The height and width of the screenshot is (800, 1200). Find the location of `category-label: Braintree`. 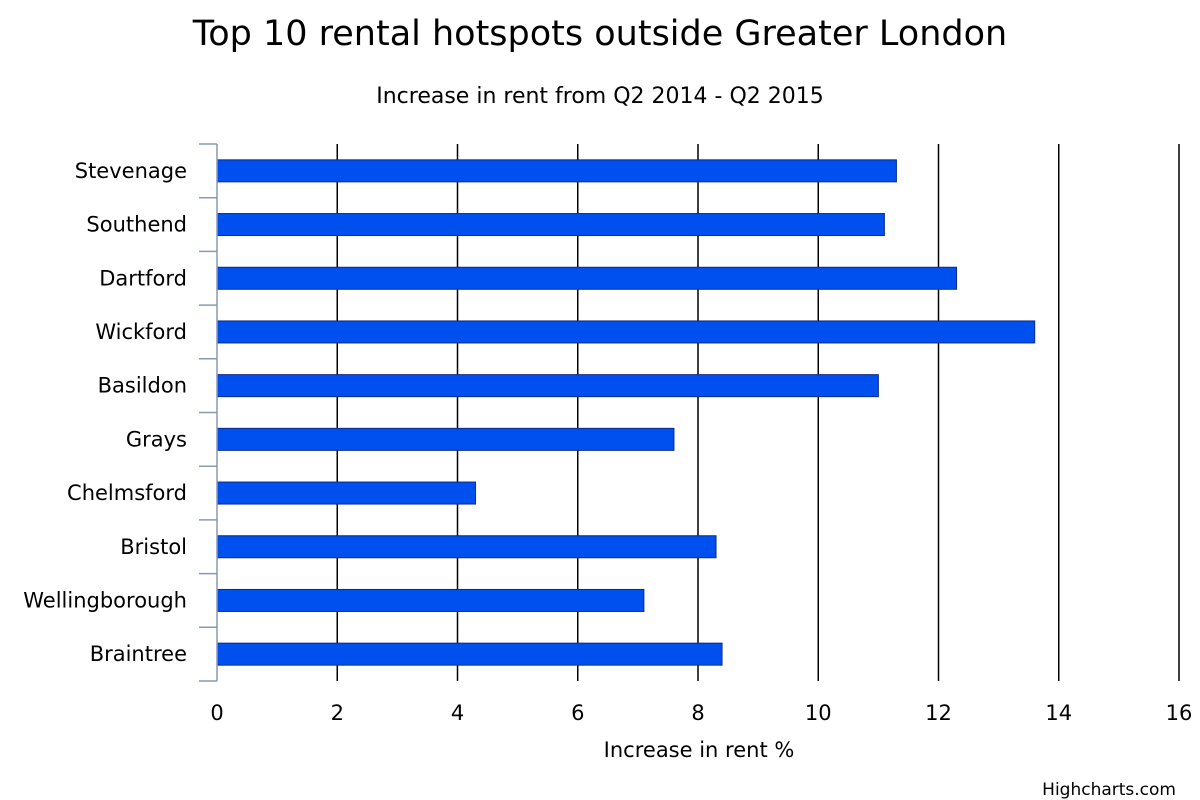

category-label: Braintree is located at coordinates (138, 654).